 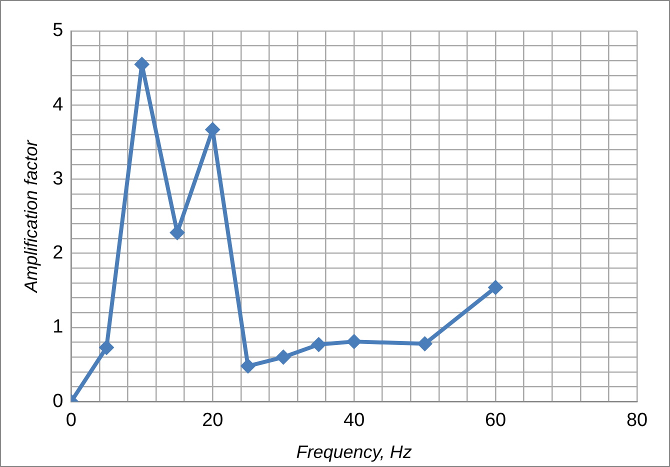 I want to click on x-tick-label: 0, so click(x=71, y=421).